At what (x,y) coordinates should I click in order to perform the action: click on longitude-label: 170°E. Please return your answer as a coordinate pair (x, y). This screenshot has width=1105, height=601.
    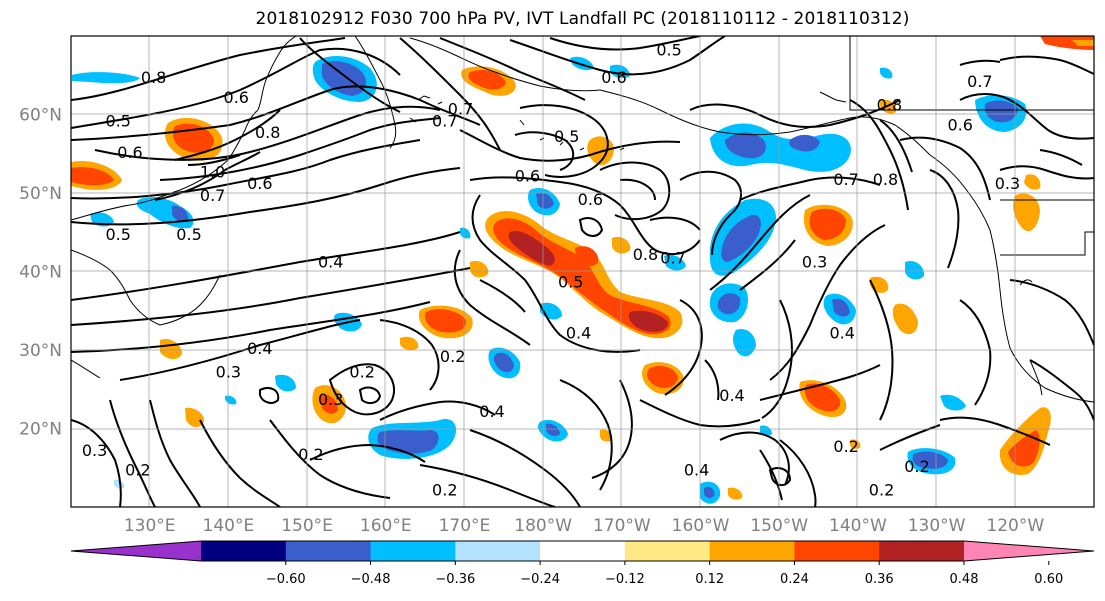
    Looking at the image, I should click on (465, 526).